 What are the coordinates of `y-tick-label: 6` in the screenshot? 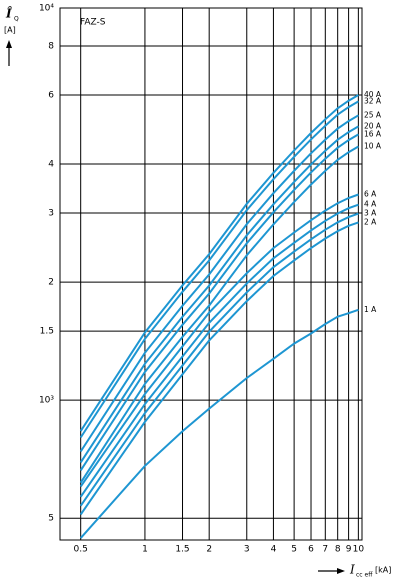 It's located at (51, 96).